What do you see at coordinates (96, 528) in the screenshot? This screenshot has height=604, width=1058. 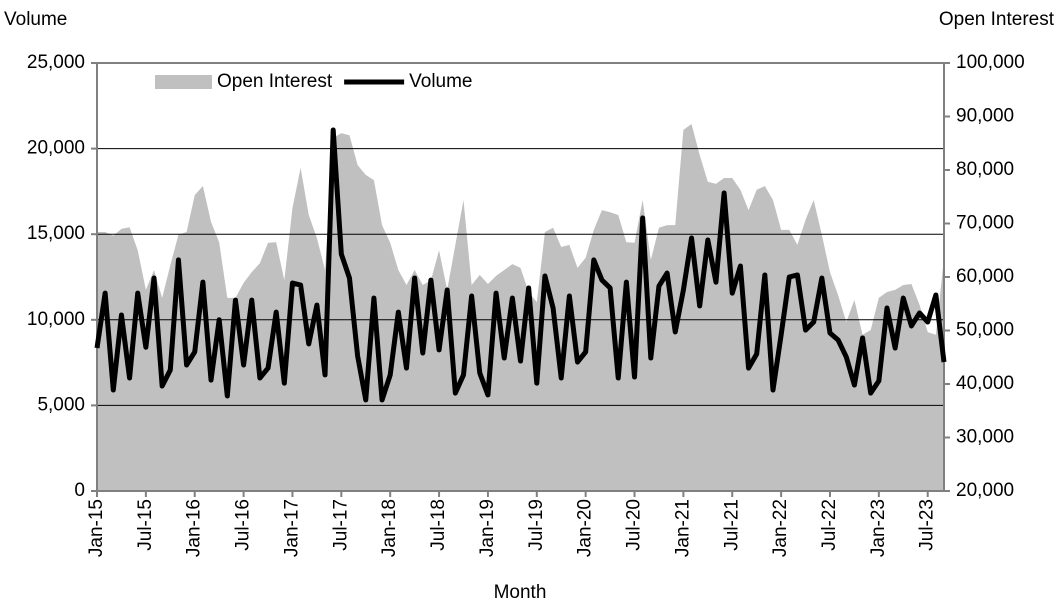 I see `x-tick-label: Jan-15` at bounding box center [96, 528].